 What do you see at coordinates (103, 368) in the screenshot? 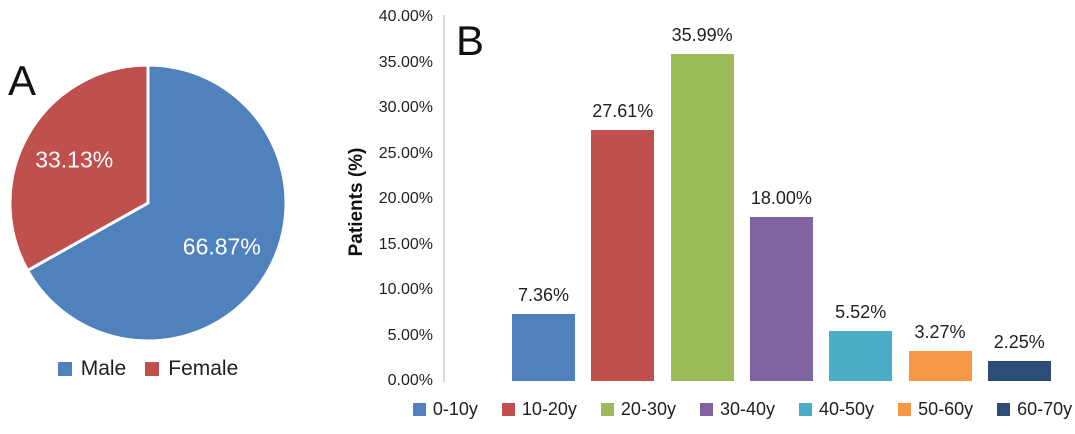
I see `pie-legend-label: Male` at bounding box center [103, 368].